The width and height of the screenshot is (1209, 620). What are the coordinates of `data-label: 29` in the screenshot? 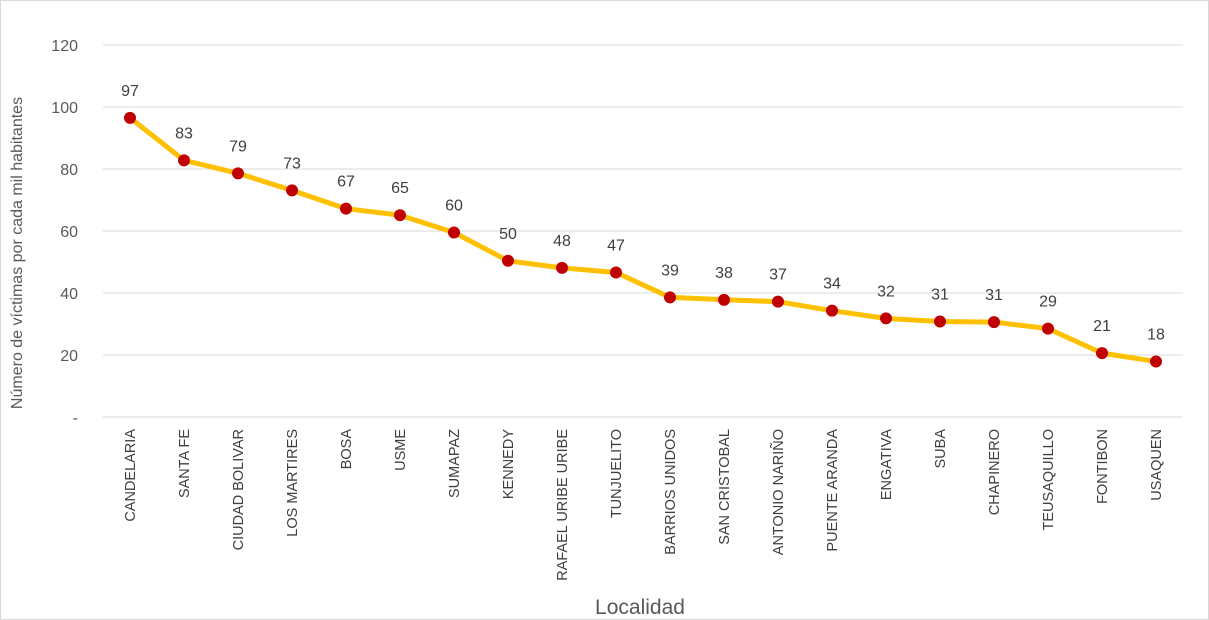 It's located at (1048, 302).